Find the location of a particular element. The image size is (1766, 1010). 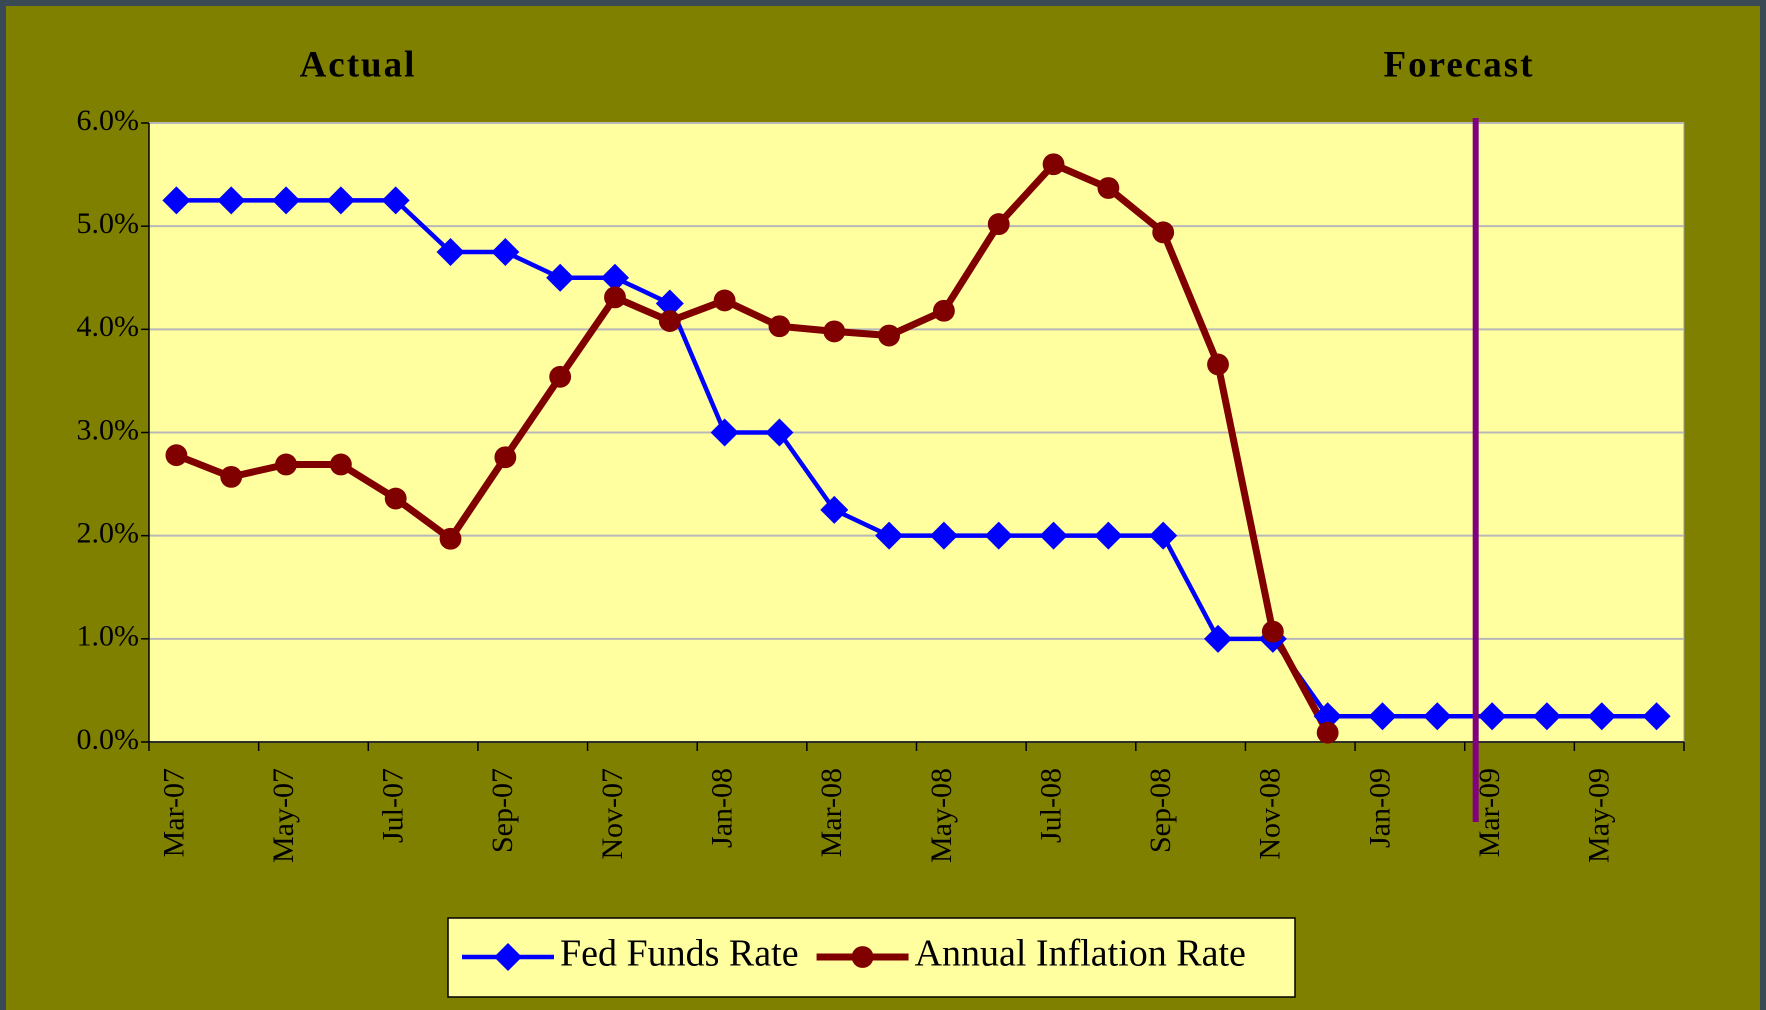

y-tick-label: 0.0% is located at coordinates (108, 739).